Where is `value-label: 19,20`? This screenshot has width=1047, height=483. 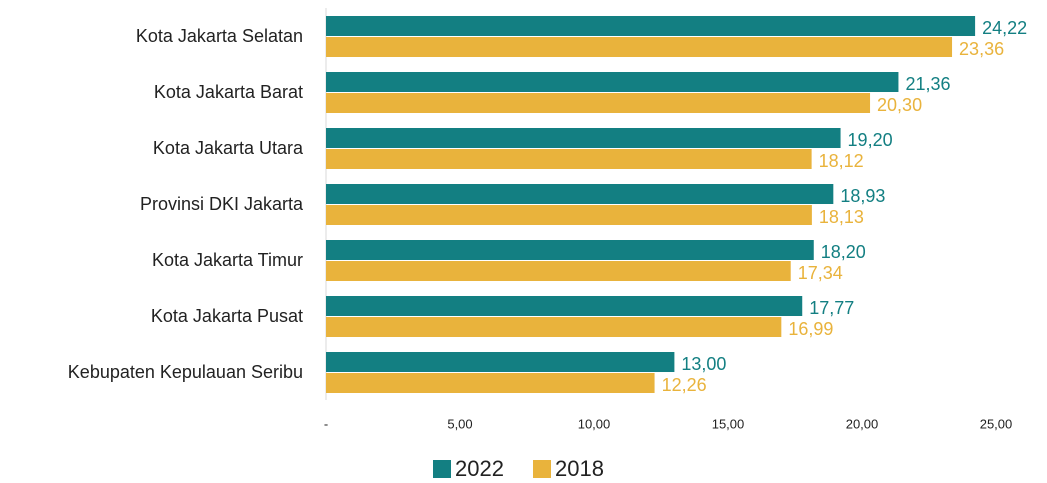 value-label: 19,20 is located at coordinates (870, 140).